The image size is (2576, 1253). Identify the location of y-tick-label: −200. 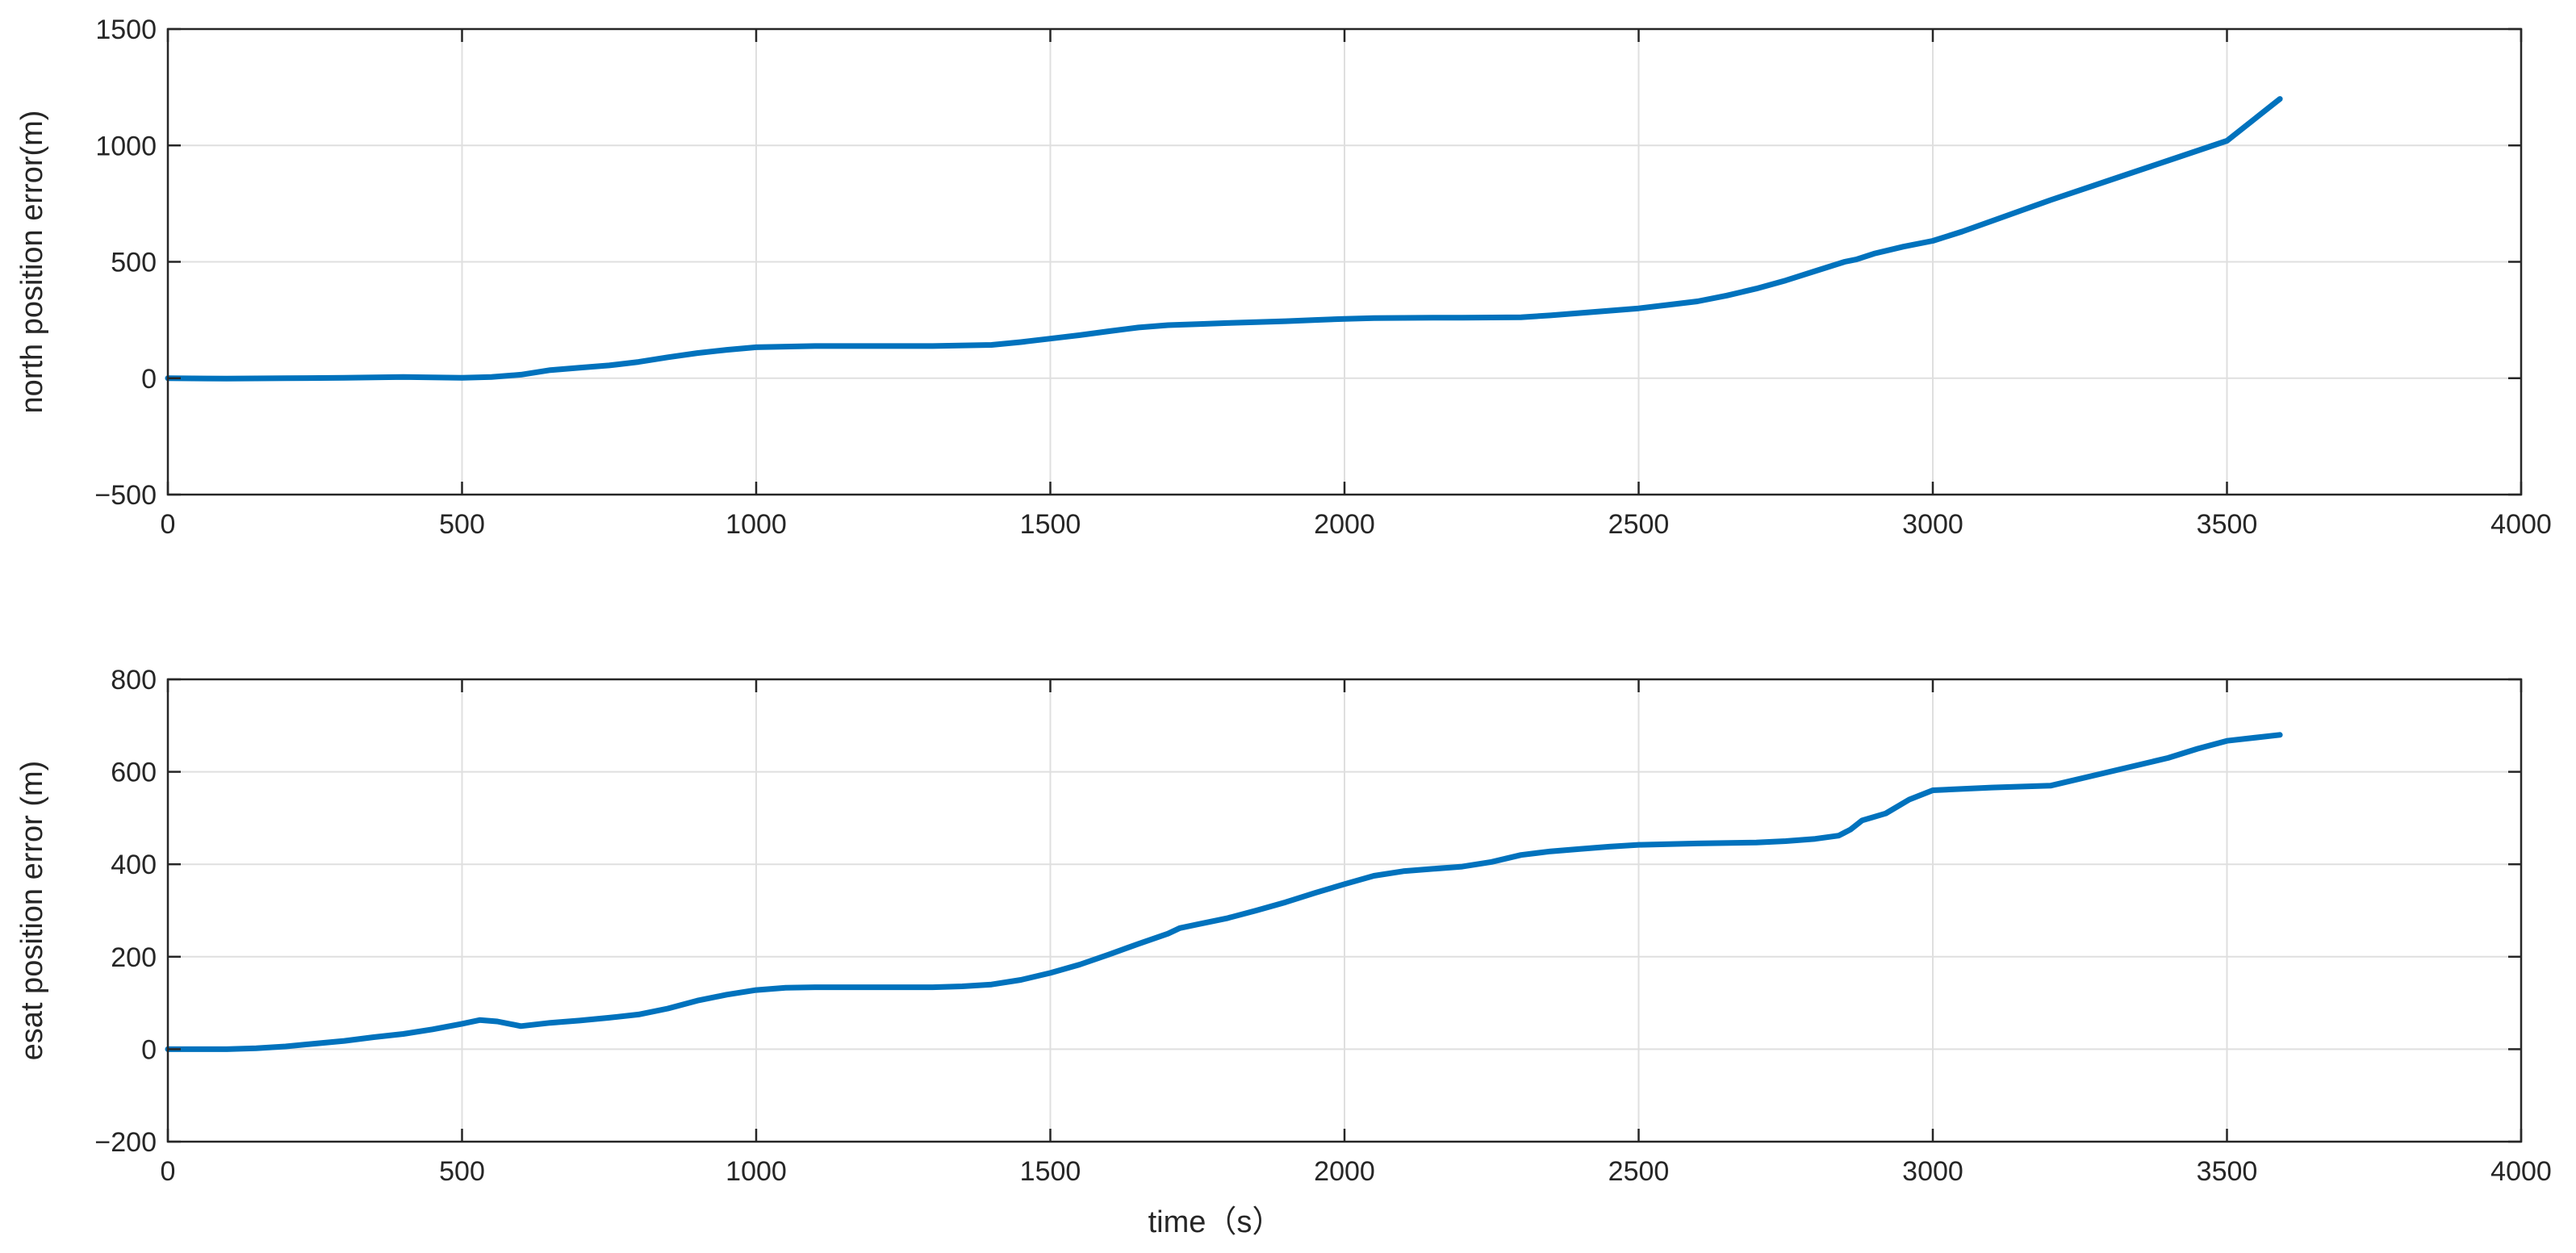
(125, 1142).